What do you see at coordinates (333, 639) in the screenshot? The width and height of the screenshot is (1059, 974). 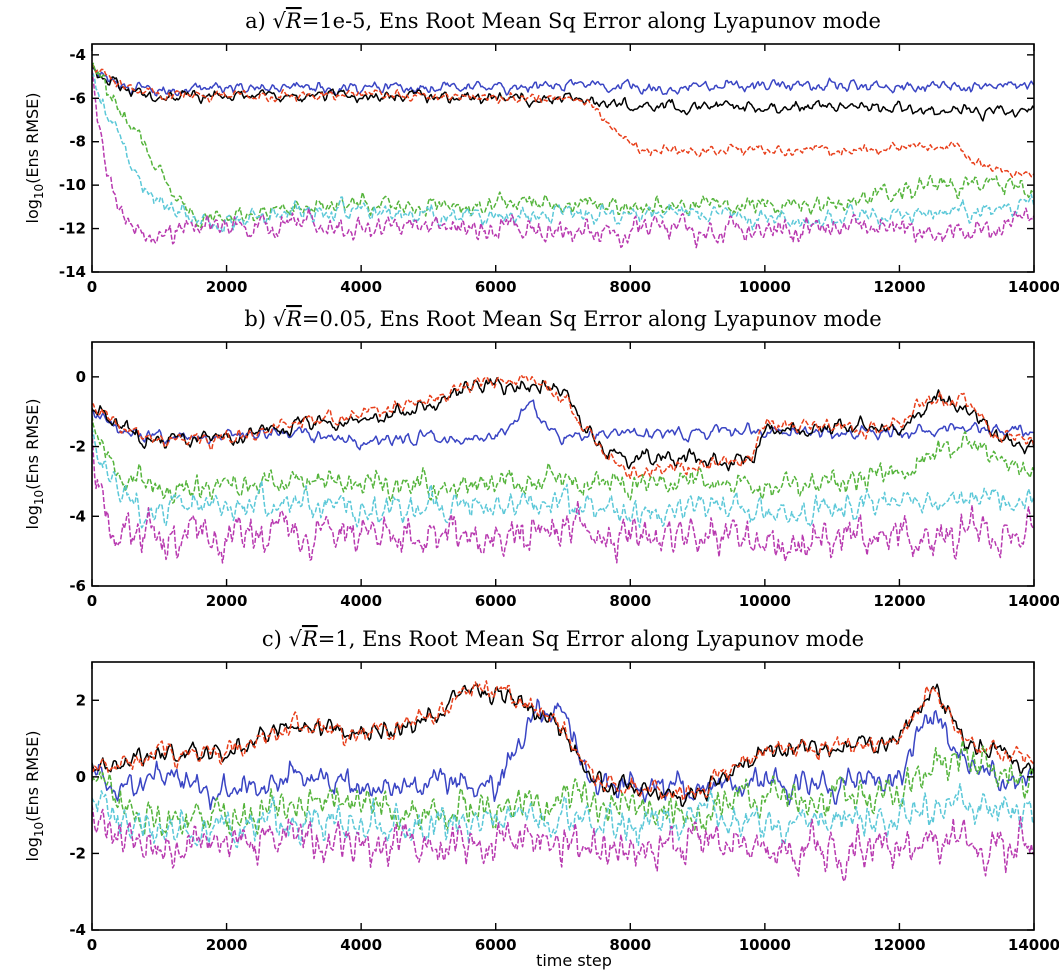 I see `title-r-value: =1` at bounding box center [333, 639].